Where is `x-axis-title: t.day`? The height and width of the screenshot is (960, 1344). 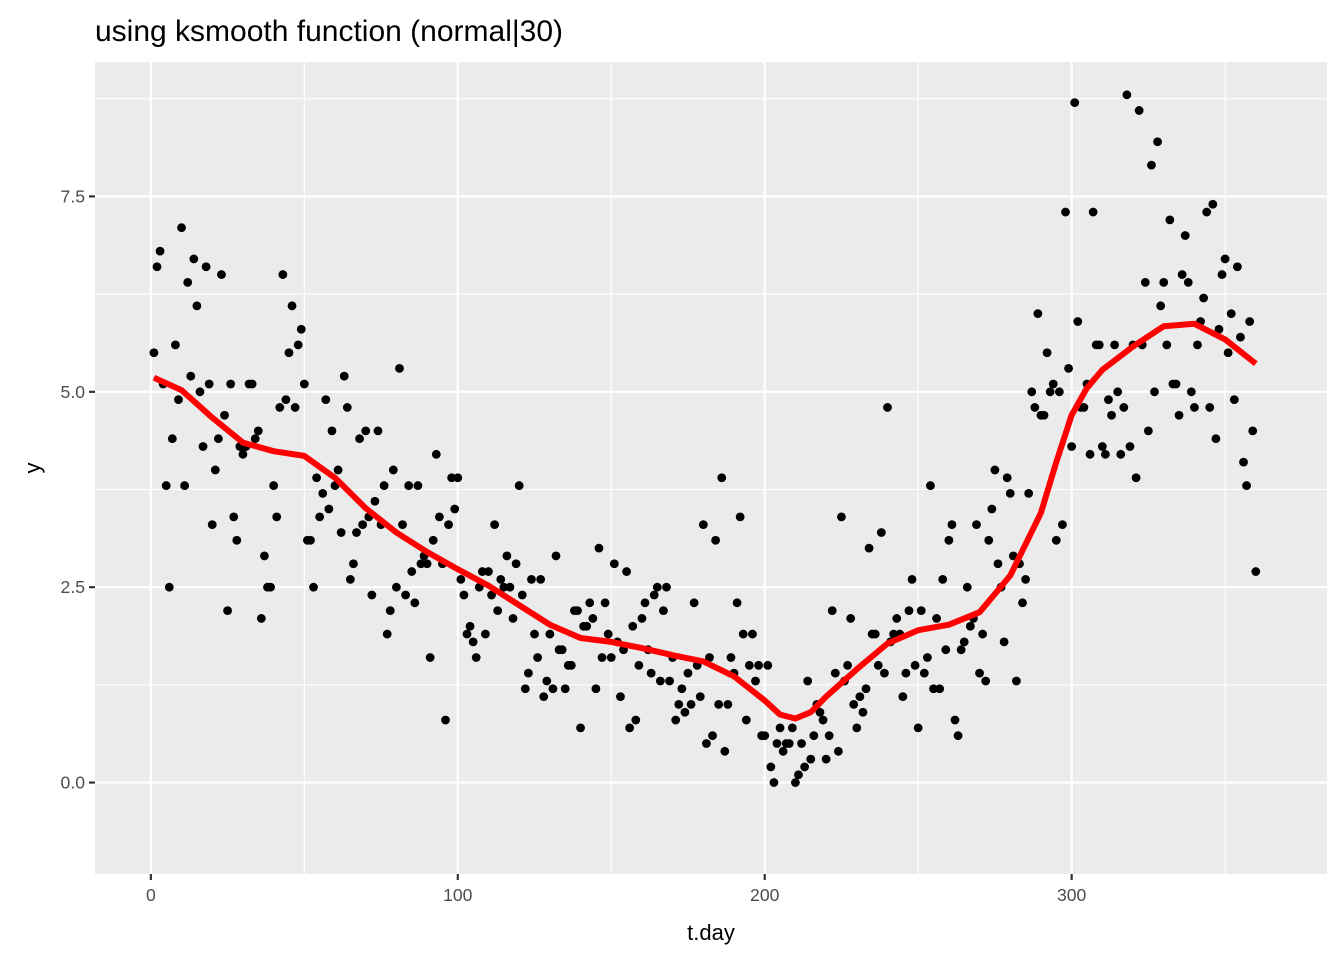 x-axis-title: t.day is located at coordinates (711, 932).